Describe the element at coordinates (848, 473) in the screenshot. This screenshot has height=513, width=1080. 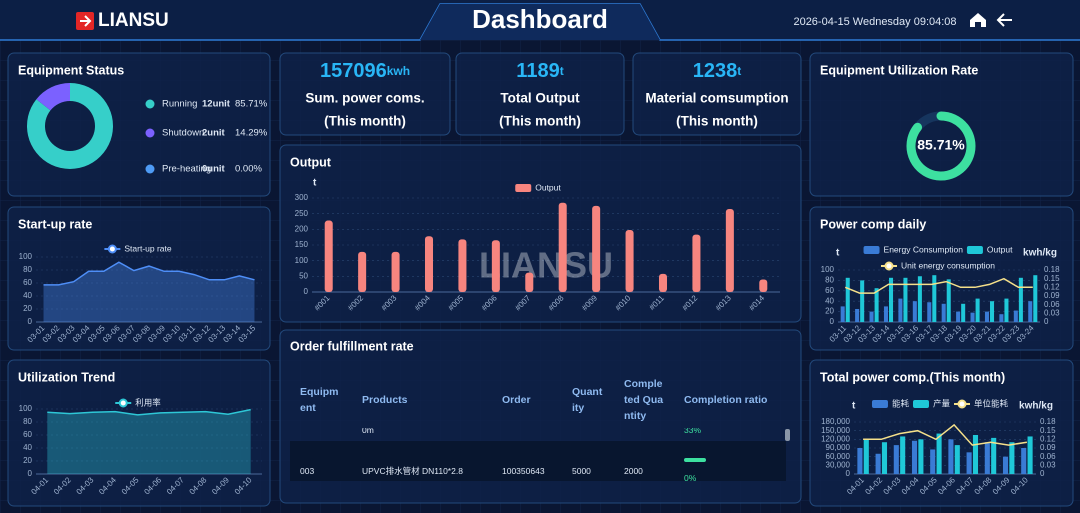
I see `y-tick-label: 0` at that location.